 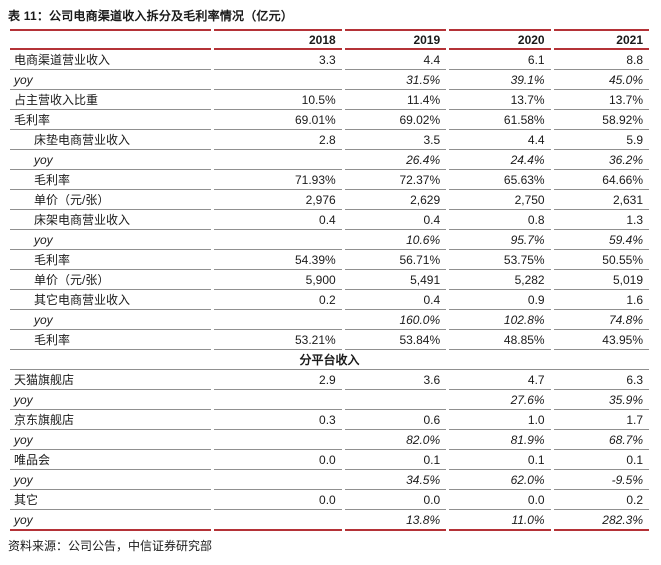 I want to click on row-label: 床架电商营业收入, so click(x=110, y=220).